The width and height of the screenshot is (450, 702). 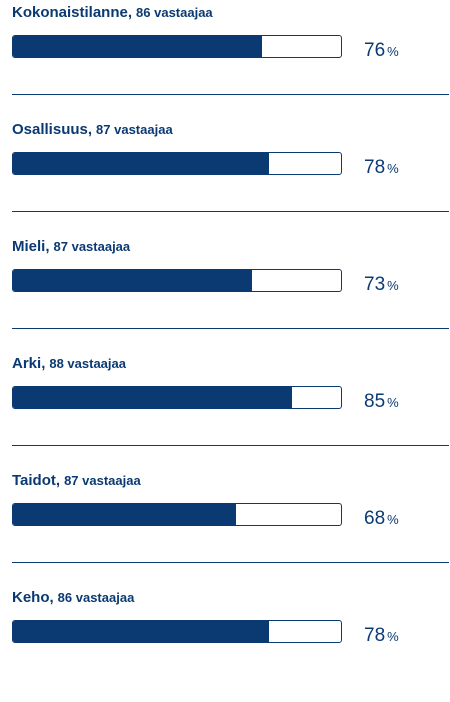 I want to click on result-label: Arki, so click(x=27, y=363).